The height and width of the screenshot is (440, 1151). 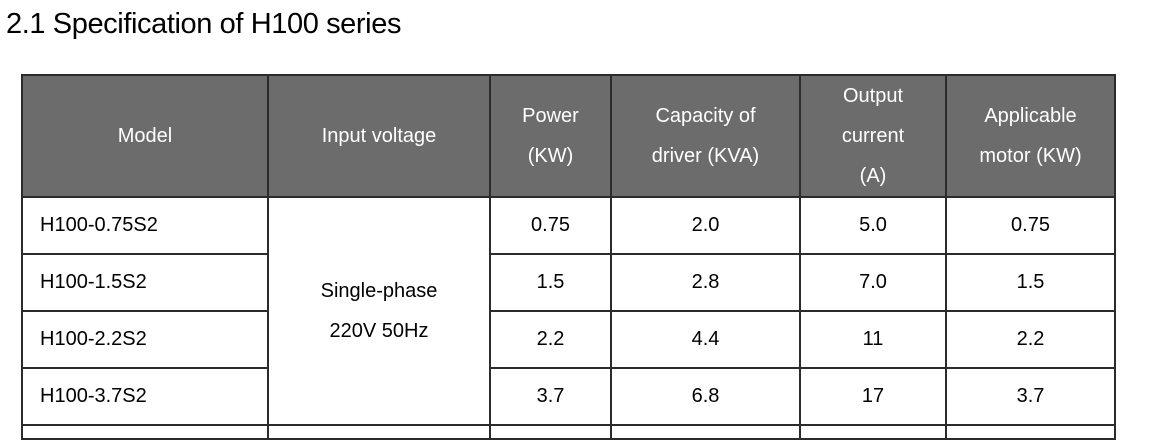 I want to click on table-row: H100-2.2S2 2.2 4.4 11 2.2, so click(x=568, y=339).